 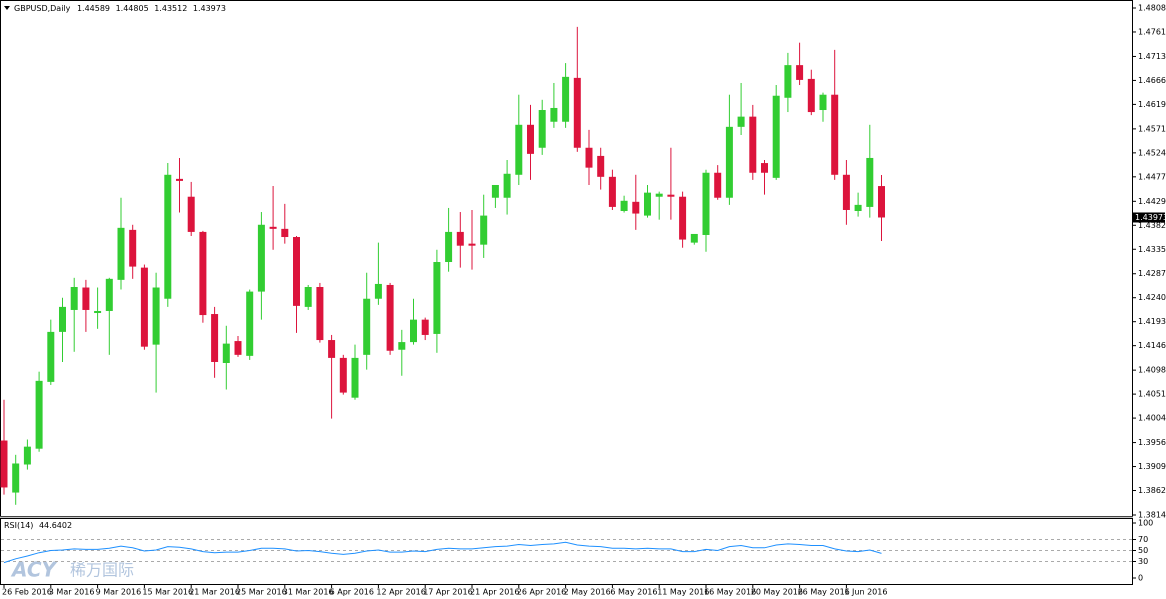 I want to click on x-tick-label: 2 May 2016, so click(x=587, y=592).